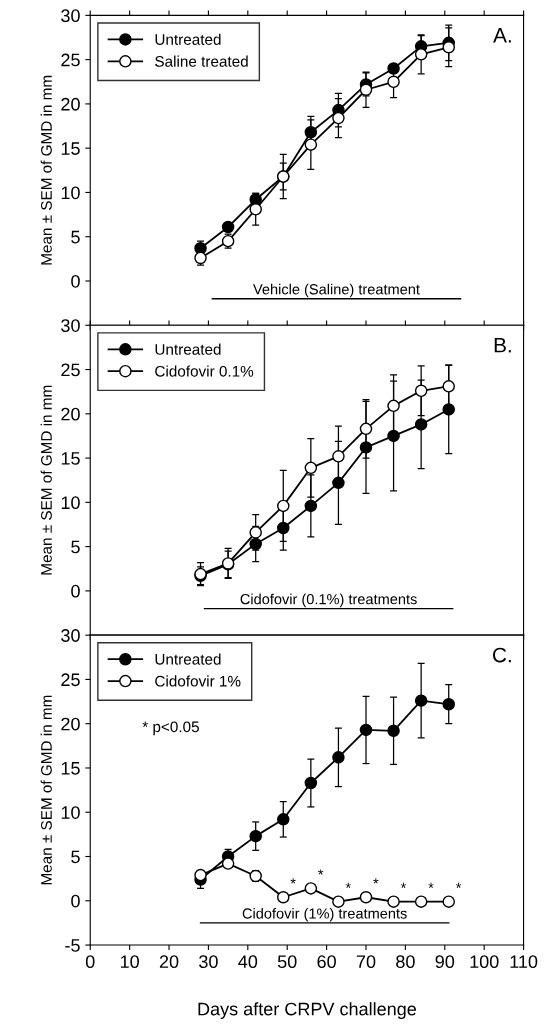 Image resolution: width=557 pixels, height=1025 pixels. Describe the element at coordinates (72, 945) in the screenshot. I see `y-tick-label: -5` at that location.